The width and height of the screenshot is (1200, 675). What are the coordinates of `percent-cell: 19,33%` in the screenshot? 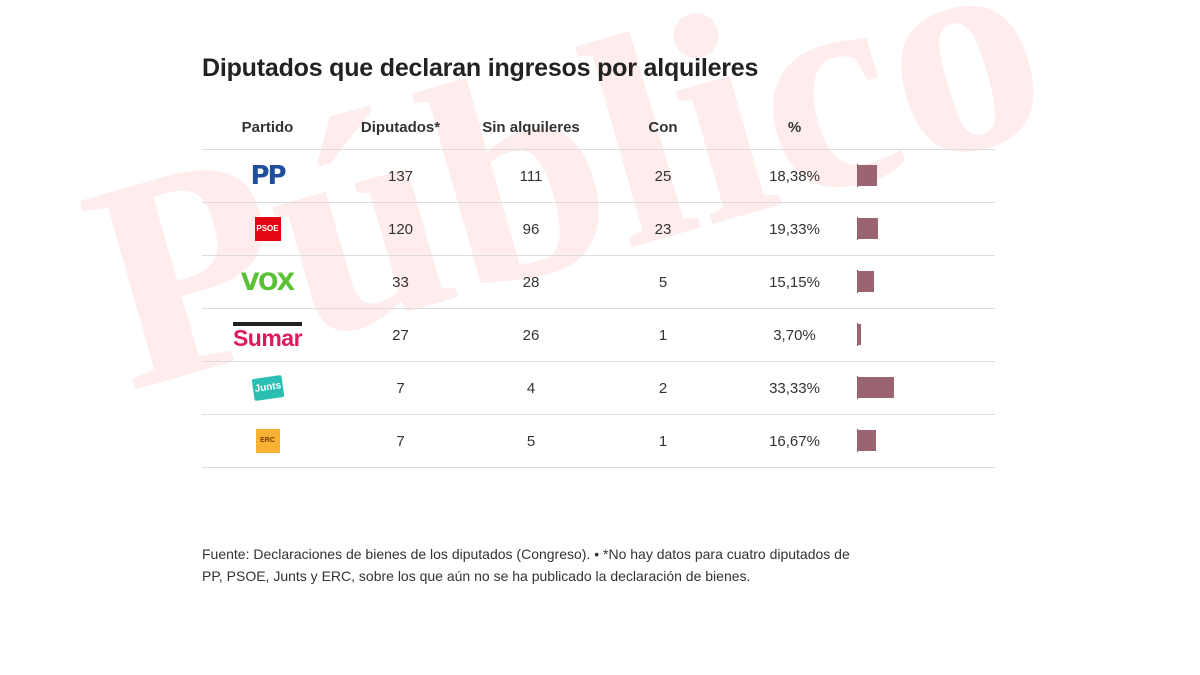 It's located at (794, 229).